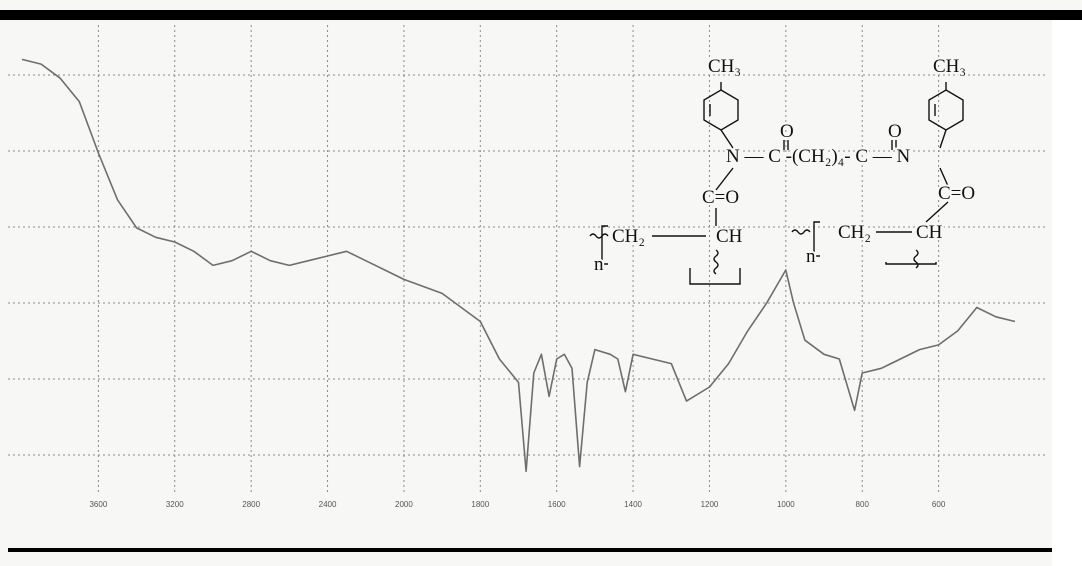 Image resolution: width=1082 pixels, height=566 pixels. What do you see at coordinates (541, 15) in the screenshot?
I see `top-border` at bounding box center [541, 15].